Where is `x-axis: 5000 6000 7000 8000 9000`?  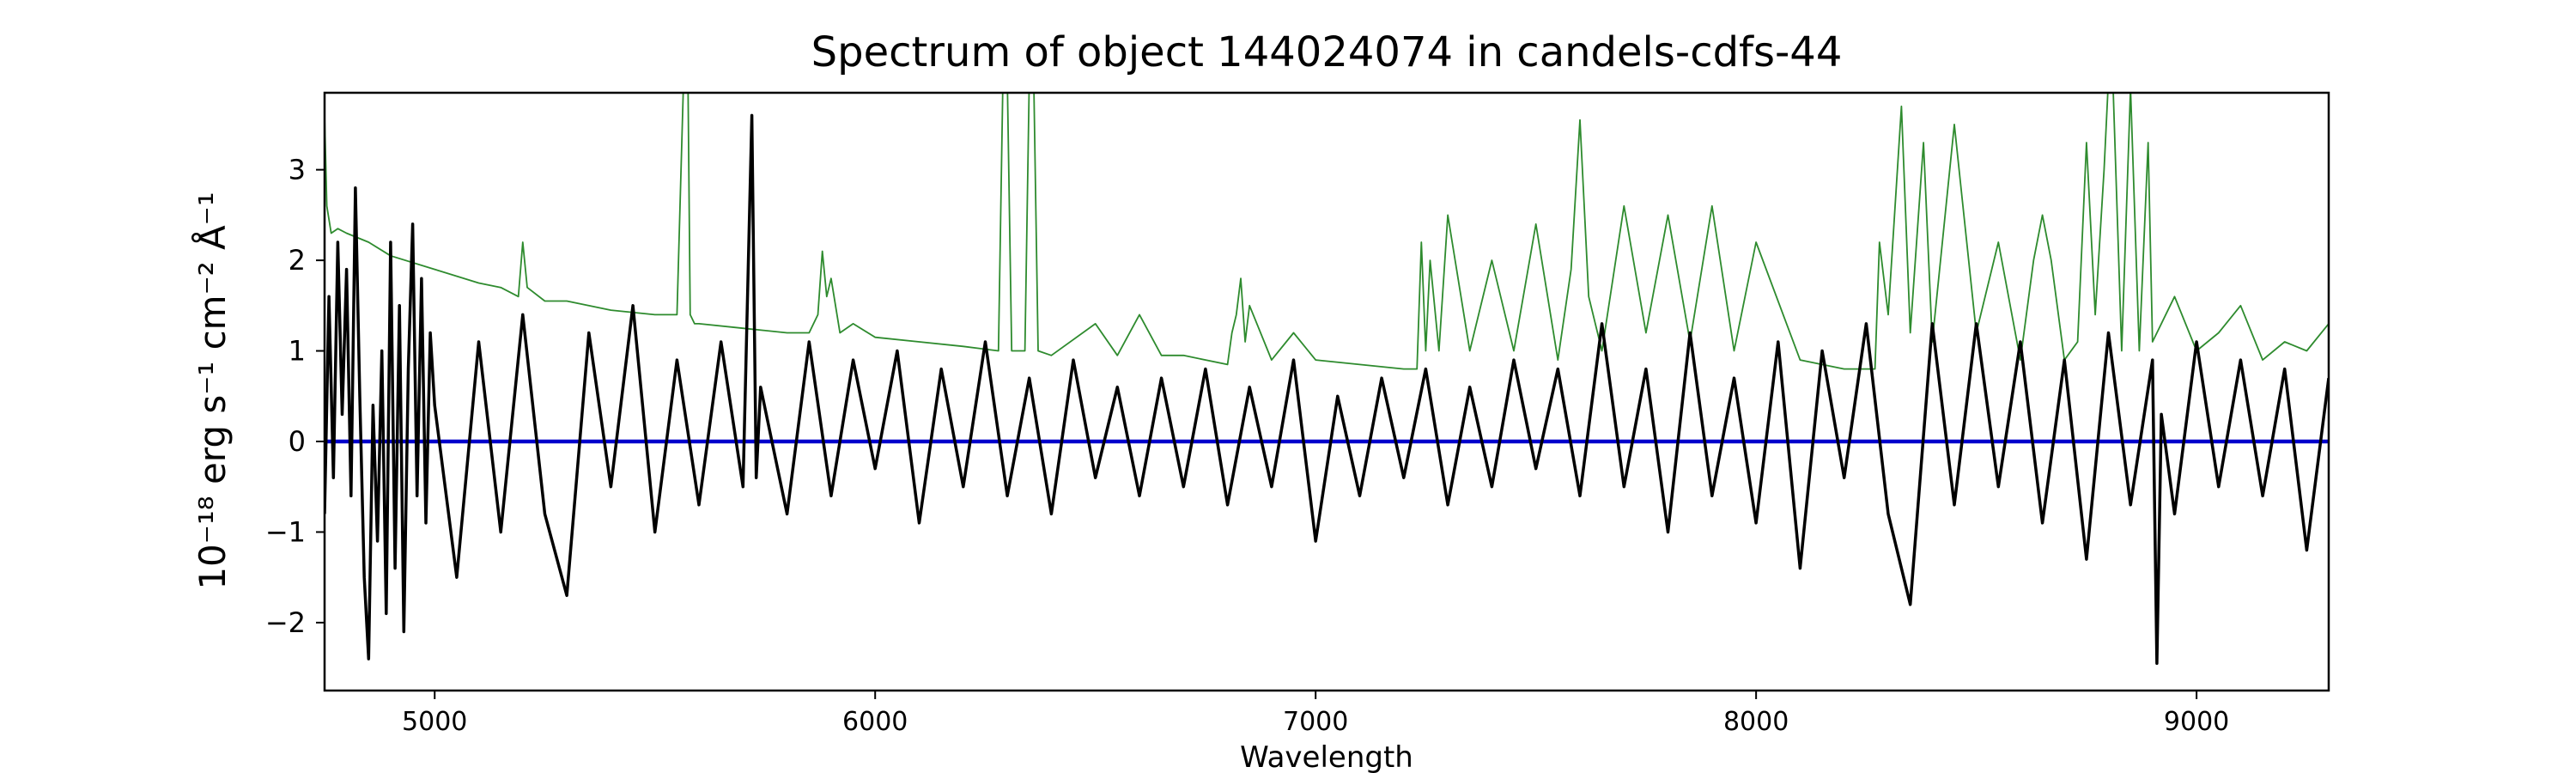 x-axis: 5000 6000 7000 8000 9000 is located at coordinates (1316, 714).